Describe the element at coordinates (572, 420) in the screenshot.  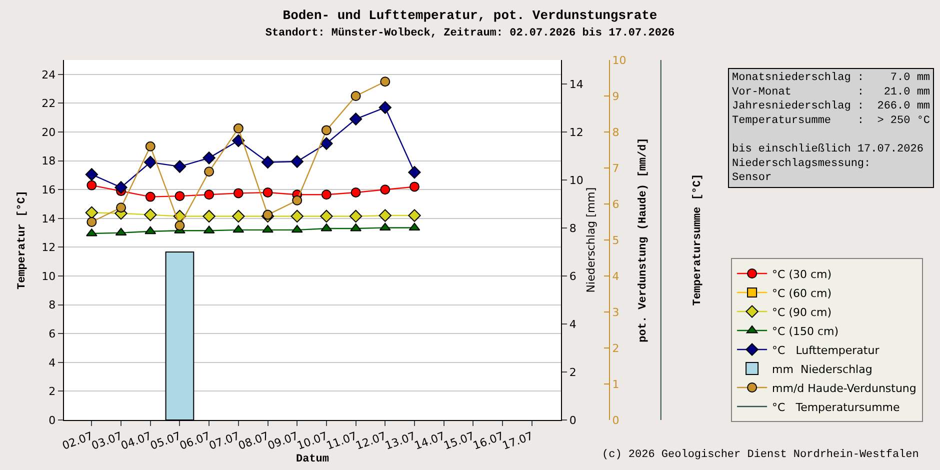
I see `y2-tick-label: 0` at that location.